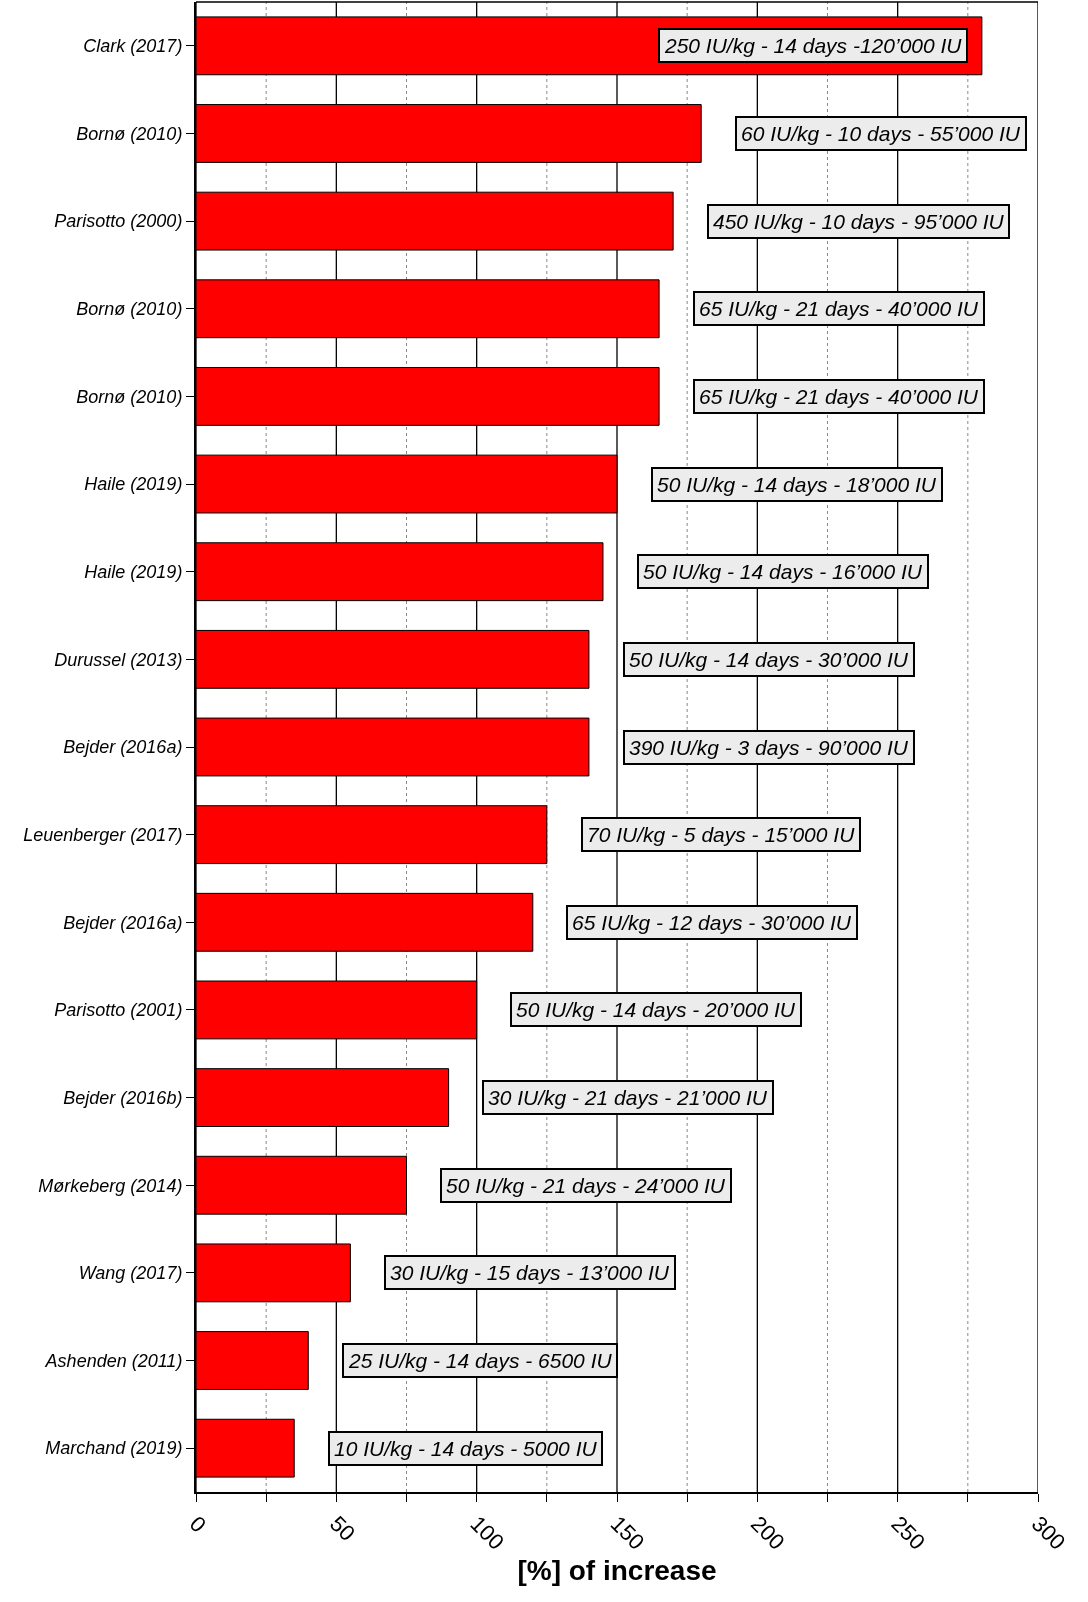  I want to click on x-tick-label: 50, so click(343, 1529).